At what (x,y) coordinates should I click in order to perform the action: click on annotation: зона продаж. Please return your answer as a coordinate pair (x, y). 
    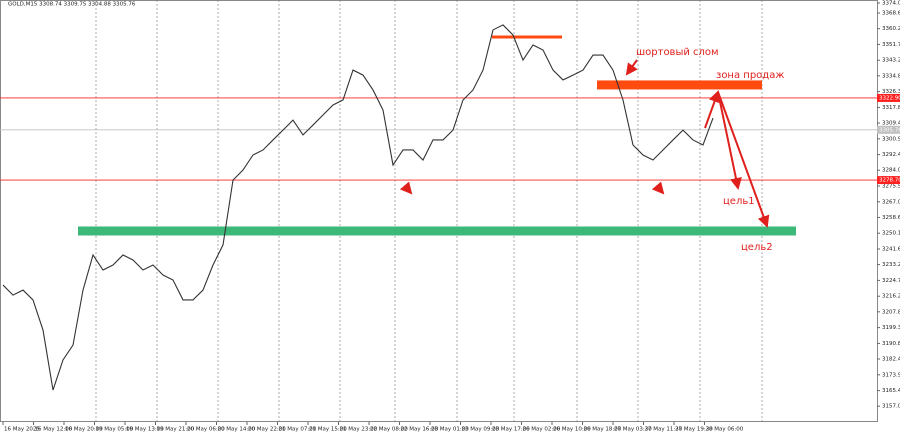
    Looking at the image, I should click on (750, 75).